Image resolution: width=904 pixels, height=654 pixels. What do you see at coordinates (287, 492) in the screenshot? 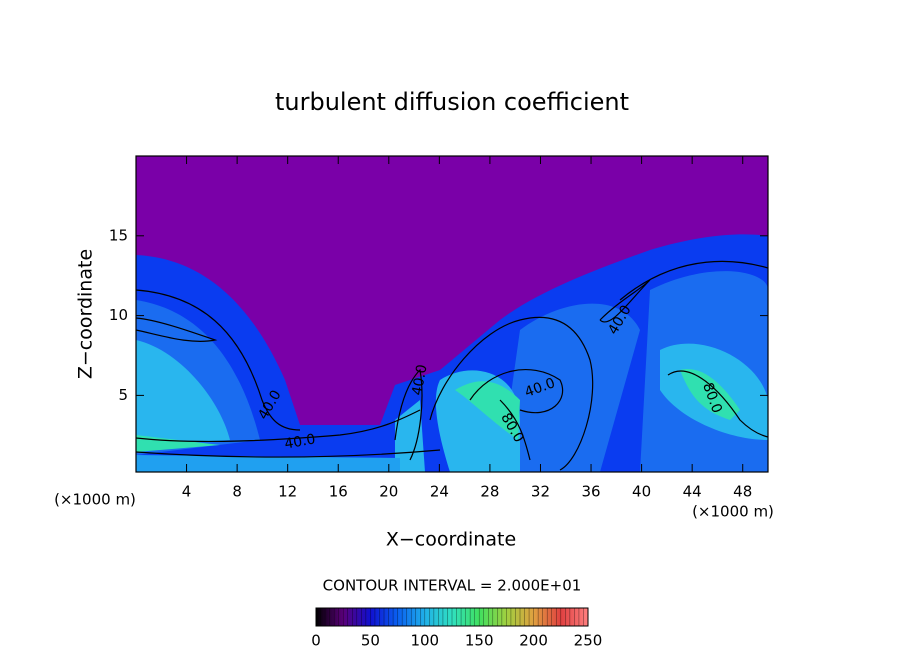
I see `x-tick-label: 12` at bounding box center [287, 492].